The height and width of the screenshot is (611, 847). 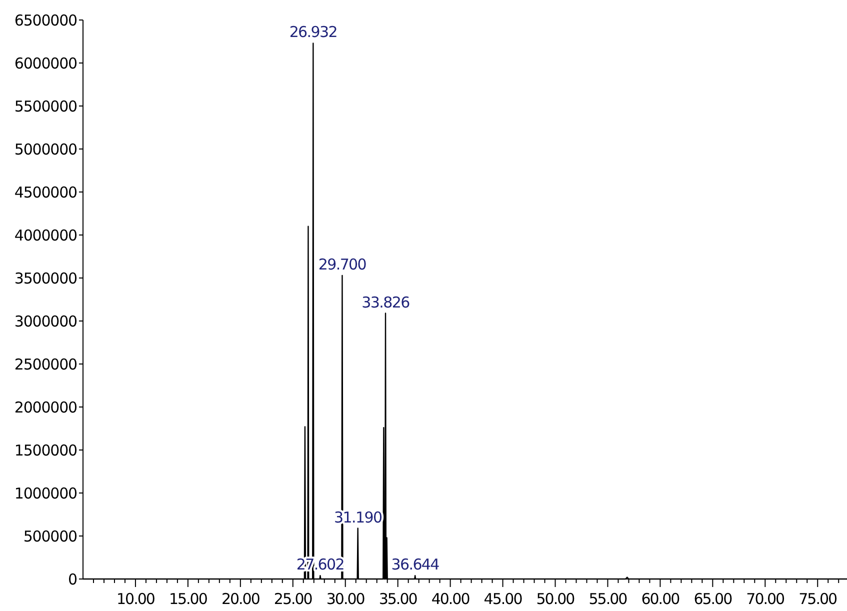 What do you see at coordinates (50, 536) in the screenshot?
I see `y-tick-label: 500000` at bounding box center [50, 536].